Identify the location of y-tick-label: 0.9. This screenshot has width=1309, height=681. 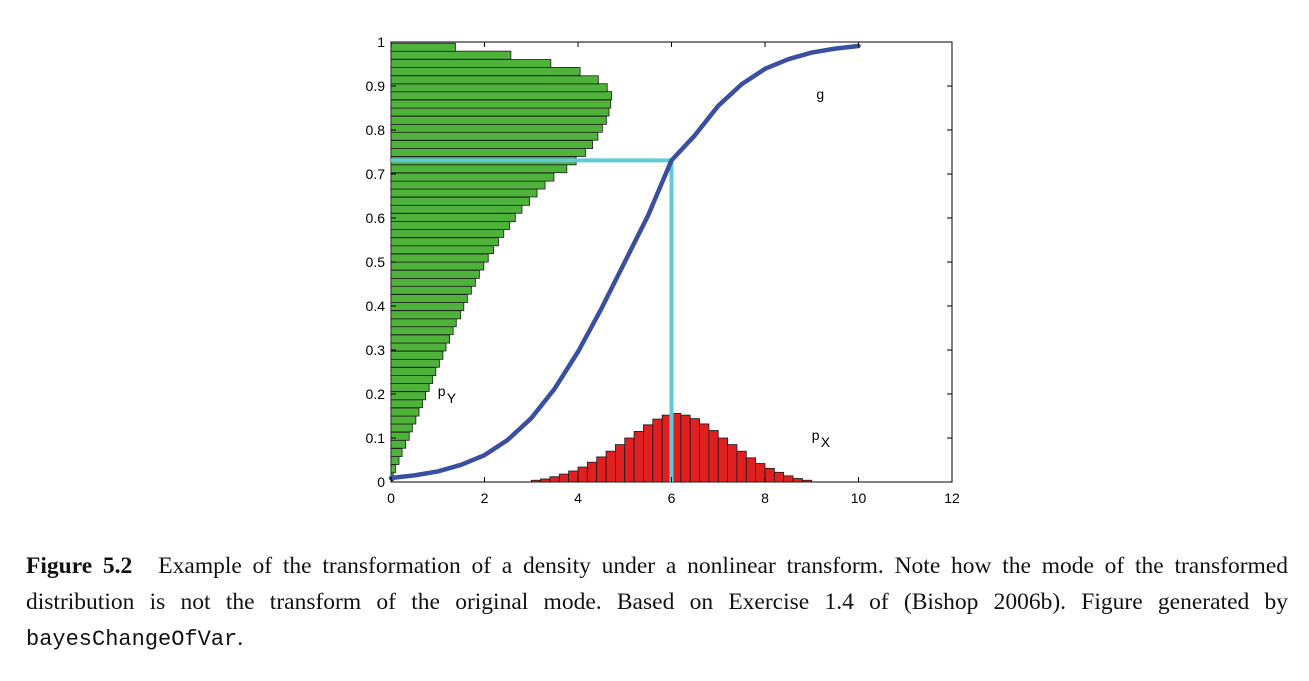
(376, 86).